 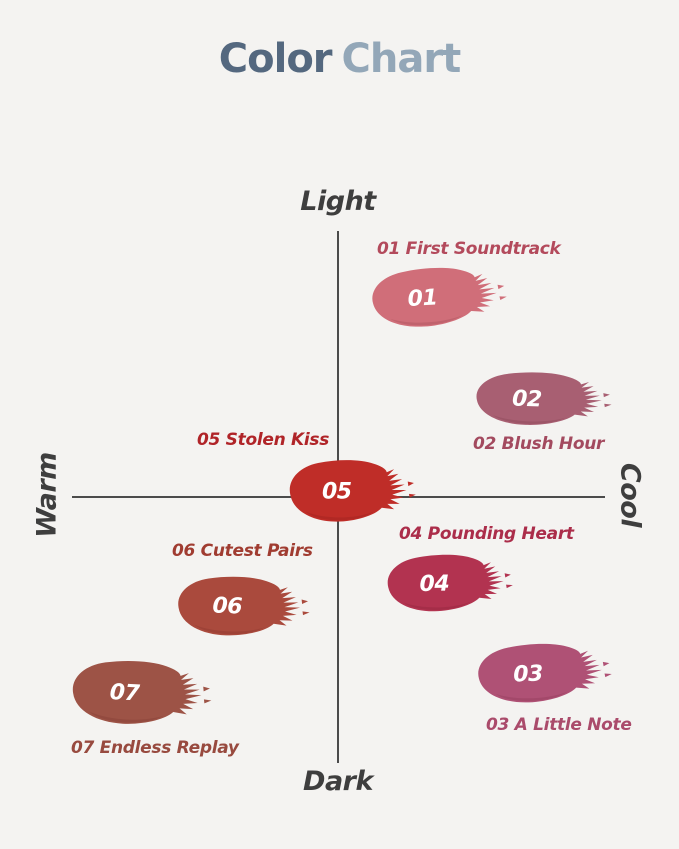 What do you see at coordinates (469, 249) in the screenshot?
I see `swatch-label-01: 01 First Soundtrack` at bounding box center [469, 249].